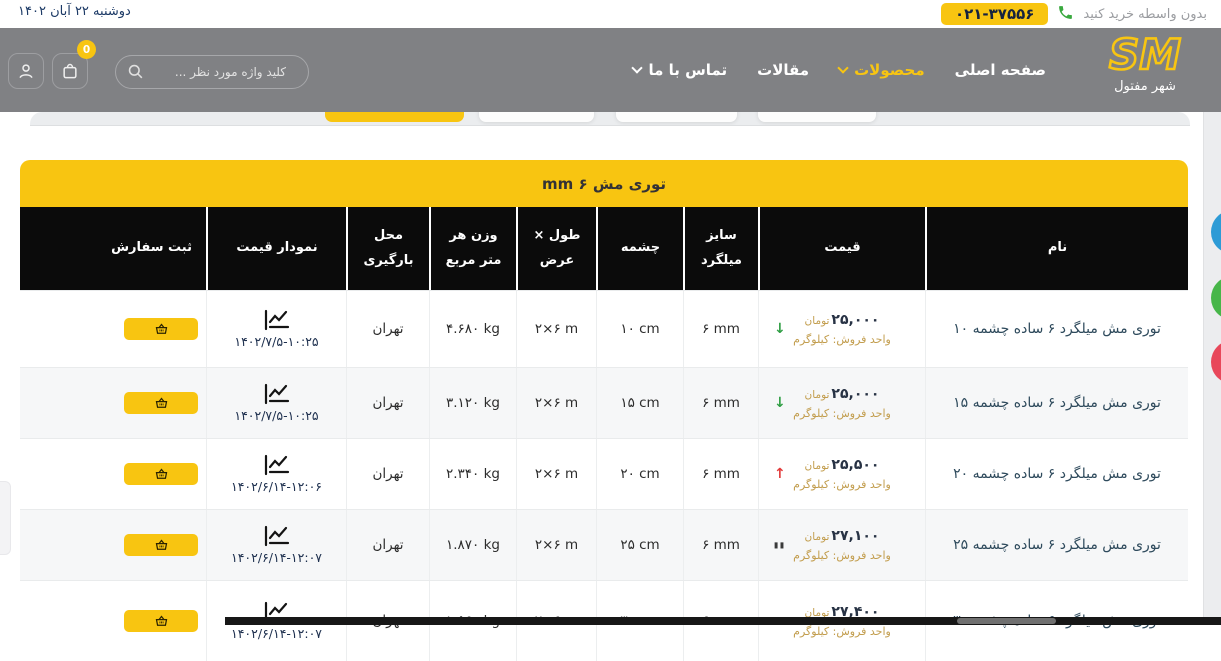 The height and width of the screenshot is (661, 1221). I want to click on tab-sliver-active, so click(394, 117).